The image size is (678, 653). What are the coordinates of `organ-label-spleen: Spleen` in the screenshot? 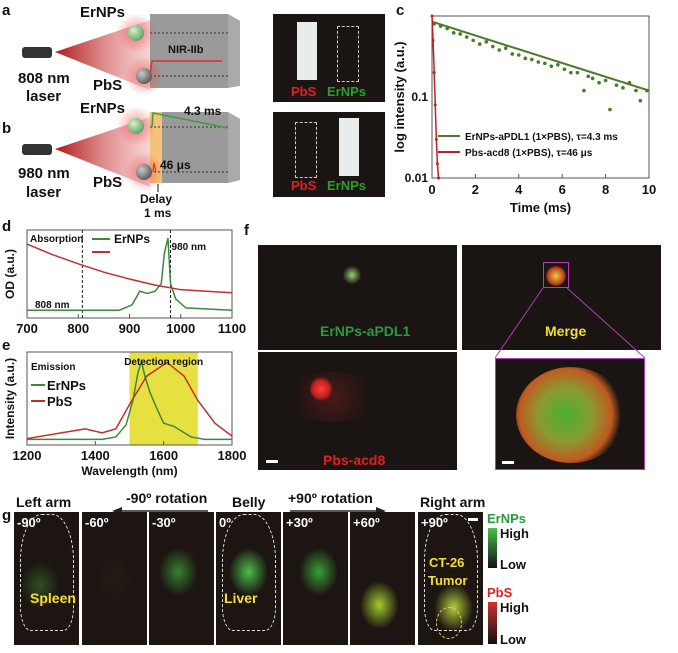 It's located at (53, 598).